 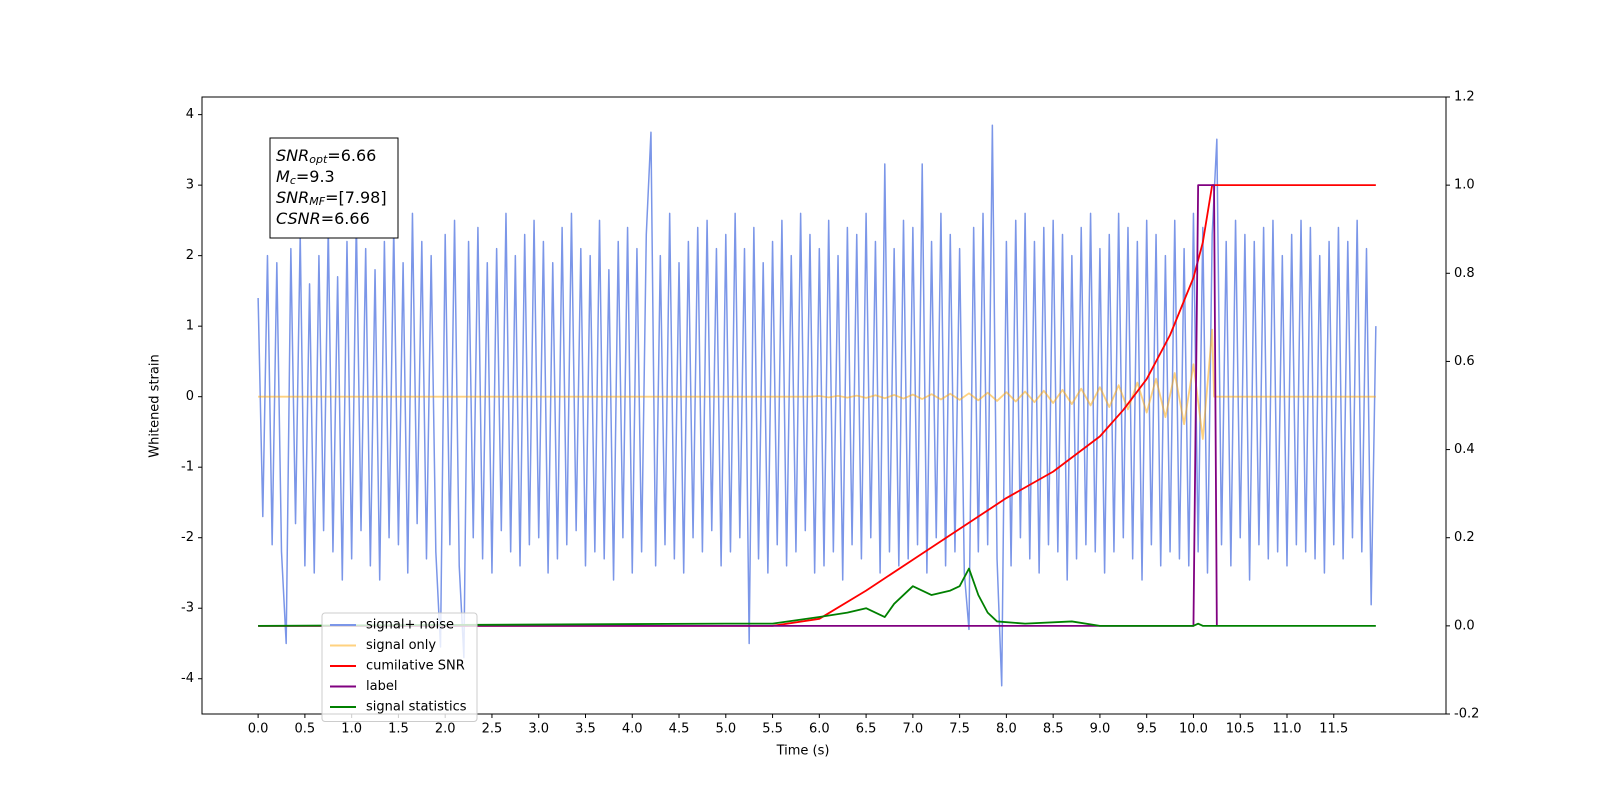 What do you see at coordinates (1464, 625) in the screenshot?
I see `y2-tick-label: 0.0` at bounding box center [1464, 625].